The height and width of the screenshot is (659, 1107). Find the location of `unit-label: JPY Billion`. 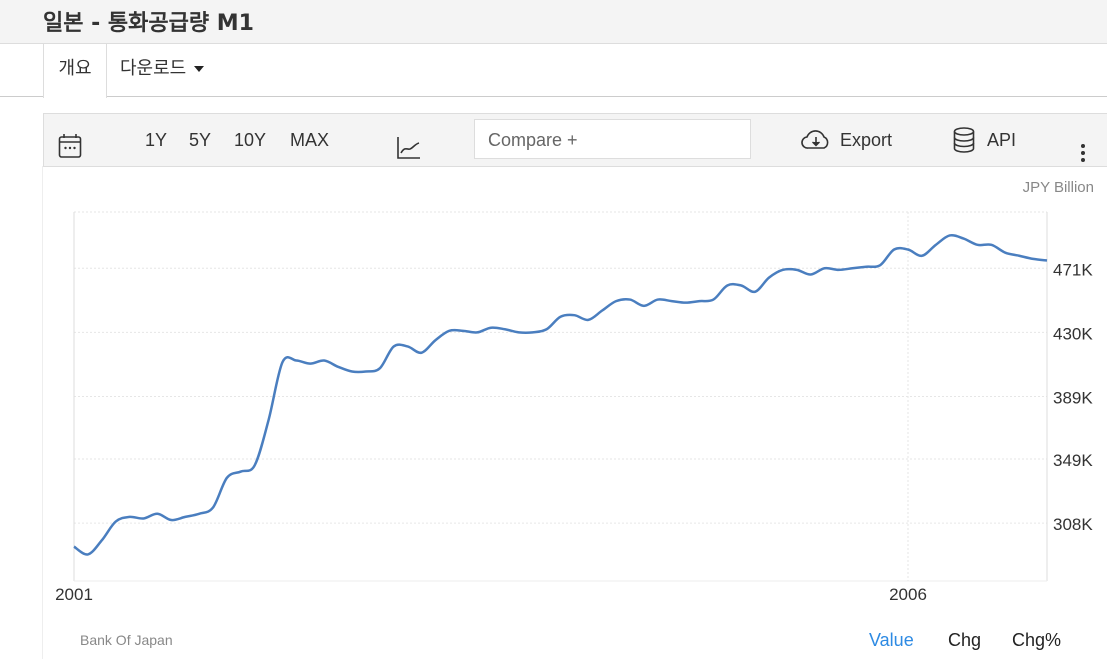

unit-label: JPY Billion is located at coordinates (1058, 187).